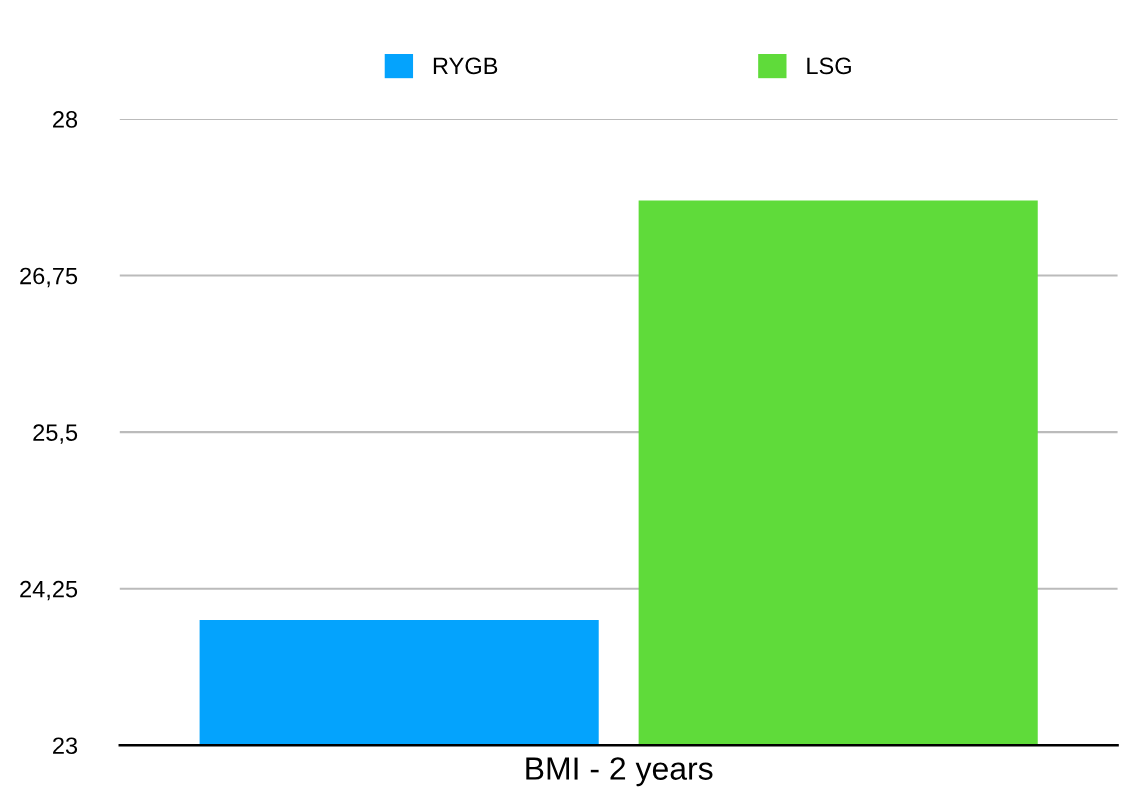 The image size is (1130, 804). Describe the element at coordinates (55, 434) in the screenshot. I see `y-tick-label: 25,5` at that location.